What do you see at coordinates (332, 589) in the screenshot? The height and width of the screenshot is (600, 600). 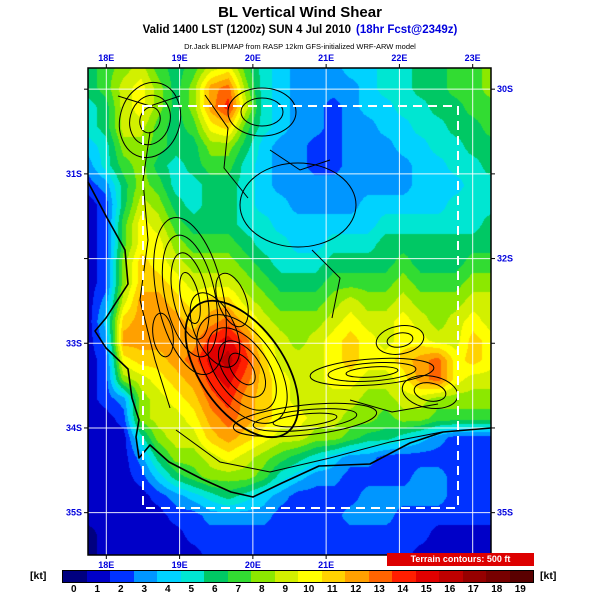 I see `colorbar-tick-label: 11` at bounding box center [332, 589].